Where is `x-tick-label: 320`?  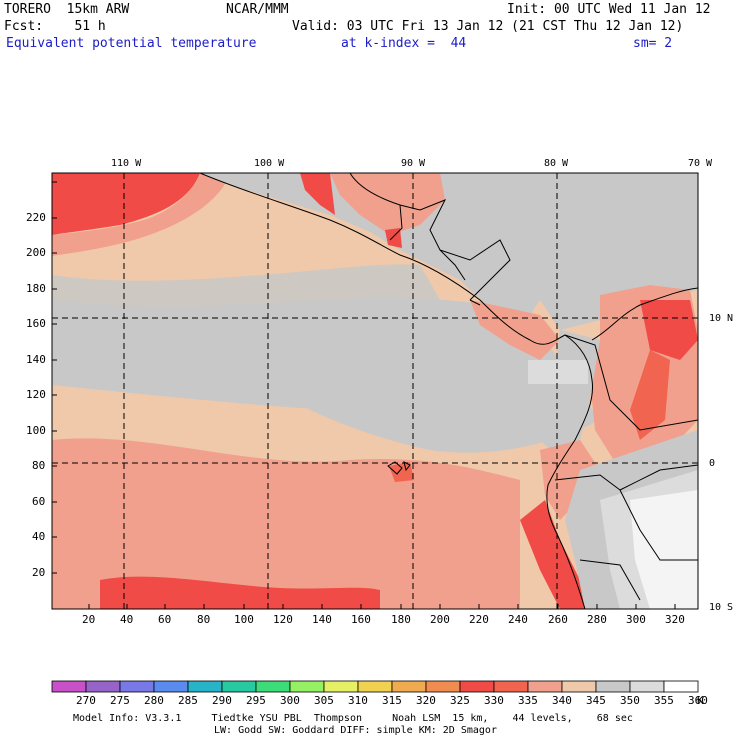 x-tick-label: 320 is located at coordinates (675, 619).